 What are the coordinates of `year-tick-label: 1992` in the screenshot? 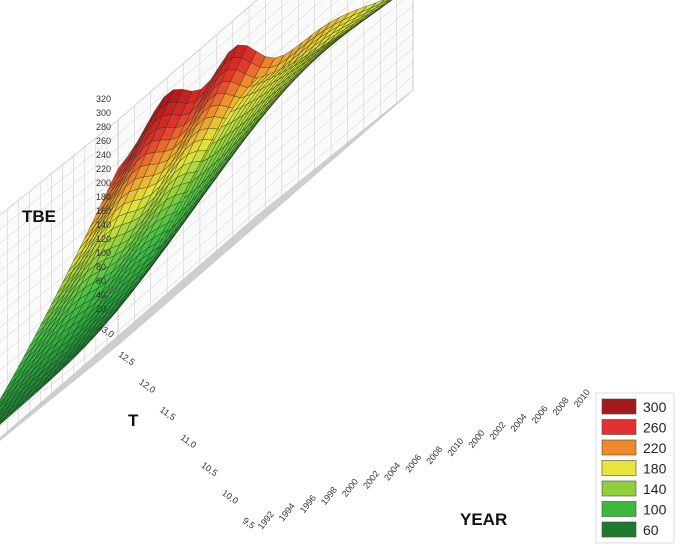 It's located at (266, 520).